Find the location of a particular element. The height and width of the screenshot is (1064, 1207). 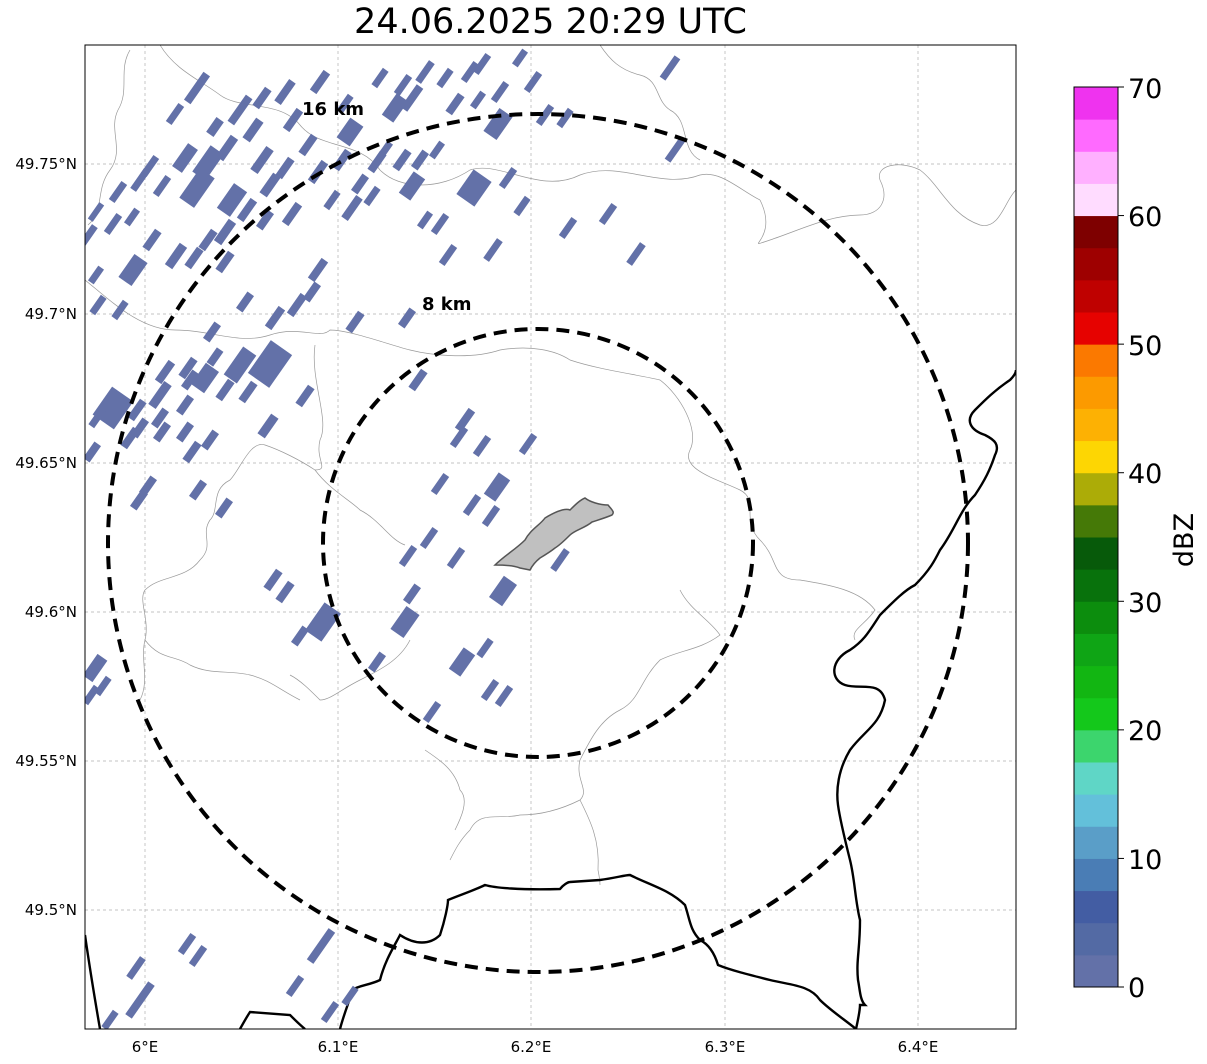

colorbar-tick-label: 20 is located at coordinates (1145, 731).